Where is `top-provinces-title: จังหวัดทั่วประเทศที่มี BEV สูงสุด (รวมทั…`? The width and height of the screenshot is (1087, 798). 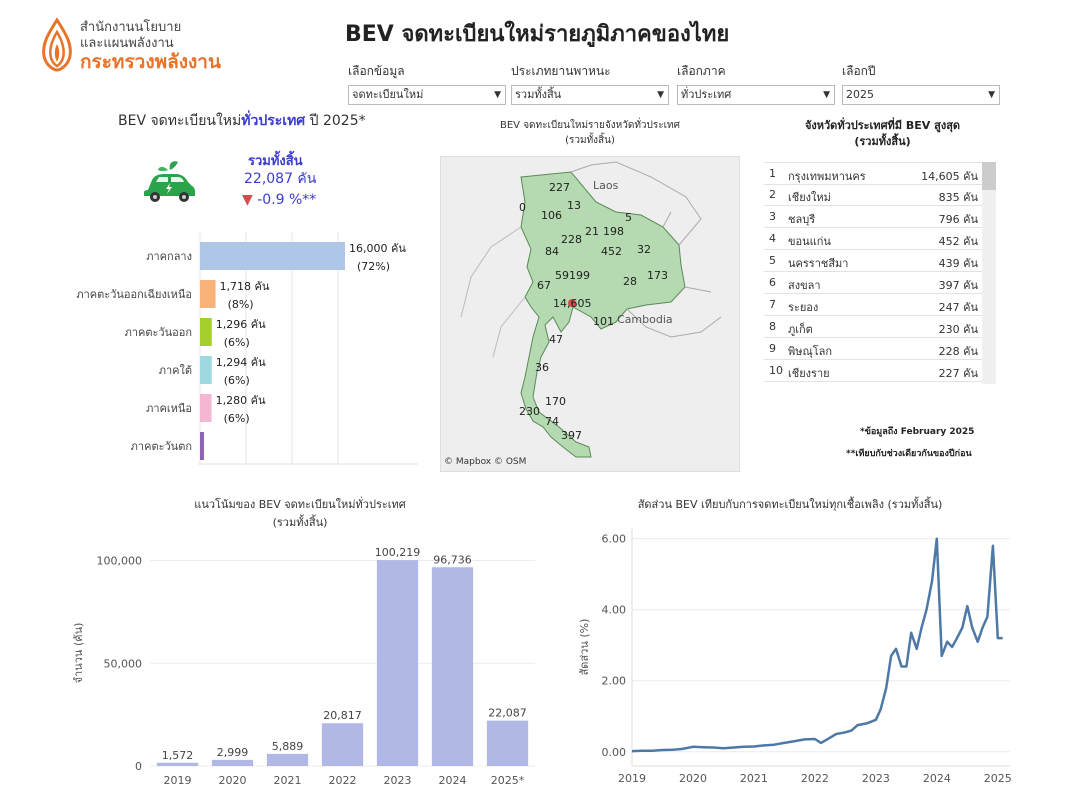 top-provinces-title: จังหวัดทั่วประเทศที่มี BEV สูงสุด (รวมทั… is located at coordinates (882, 134).